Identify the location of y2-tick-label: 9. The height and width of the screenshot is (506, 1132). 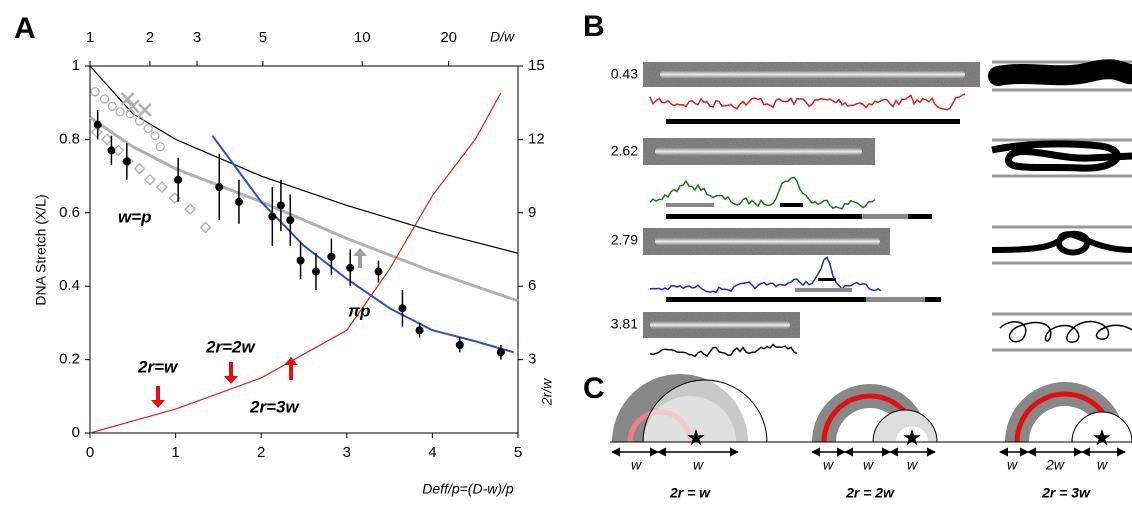
(532, 212).